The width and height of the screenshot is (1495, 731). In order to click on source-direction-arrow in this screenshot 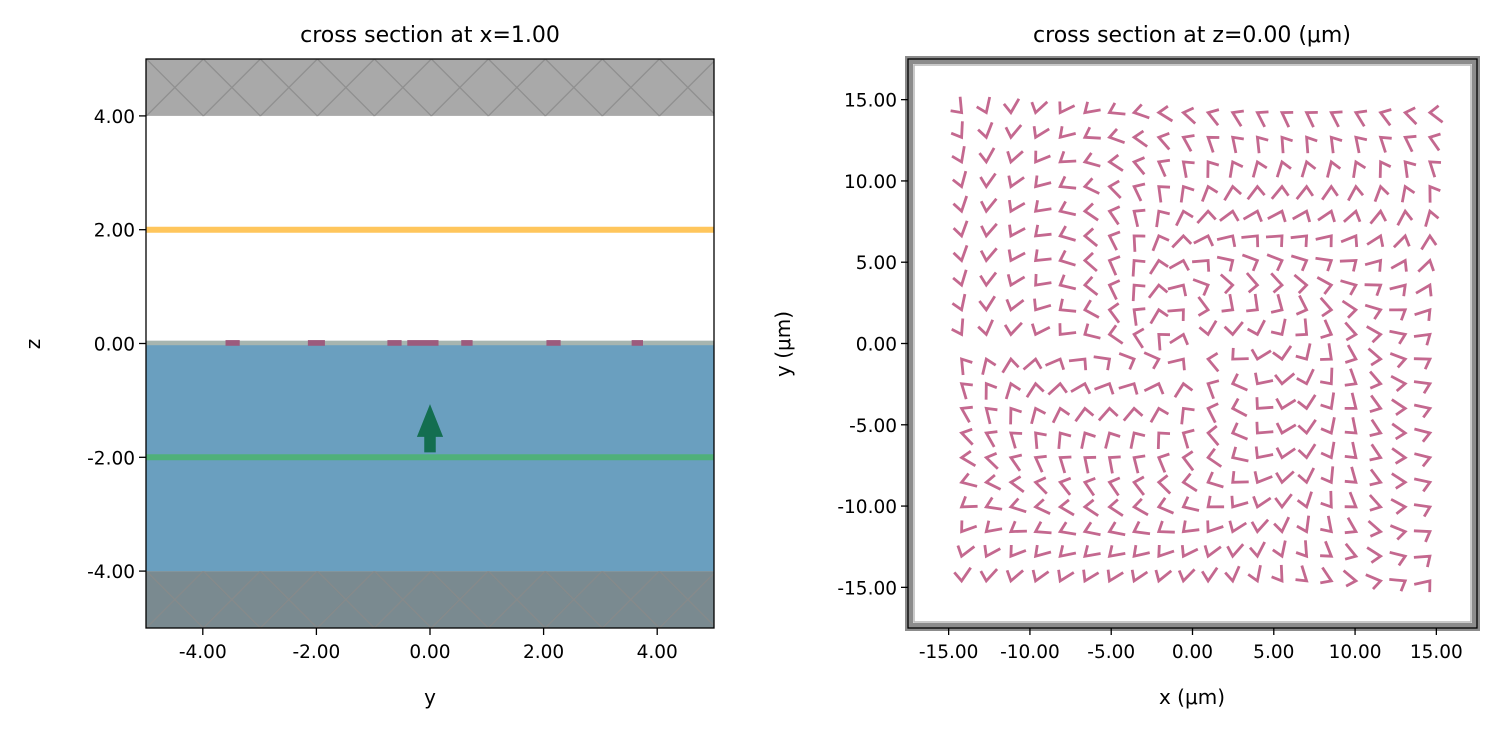, I will do `click(430, 428)`.